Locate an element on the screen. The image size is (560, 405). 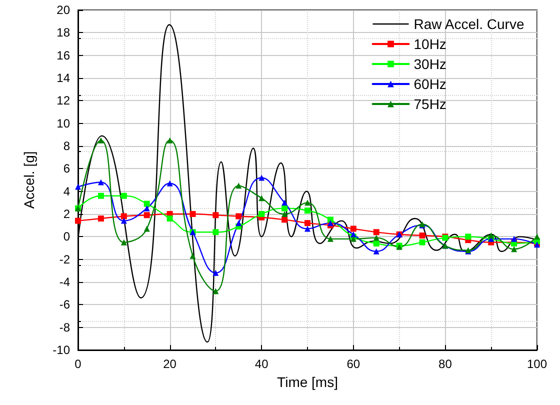
y-tick-label: 10 is located at coordinates (63, 123).